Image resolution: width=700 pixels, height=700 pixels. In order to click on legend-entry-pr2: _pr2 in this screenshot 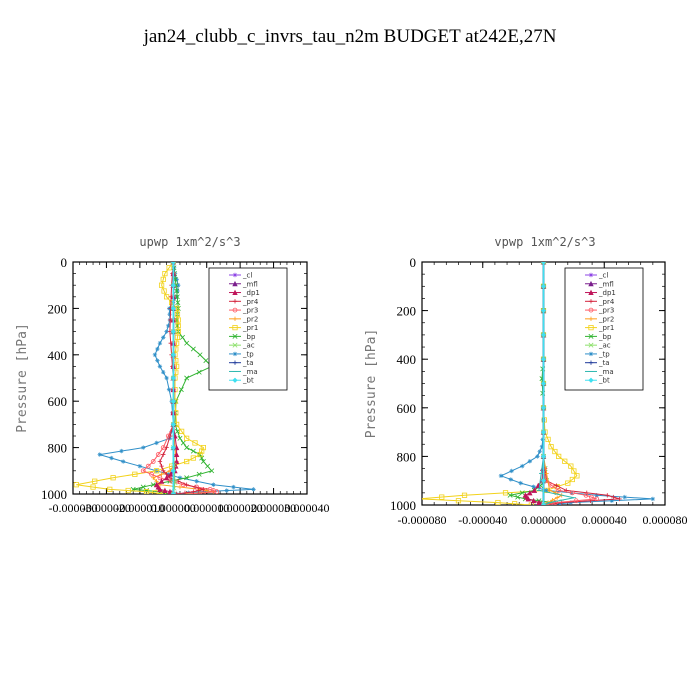, I will do `click(243, 319)`.